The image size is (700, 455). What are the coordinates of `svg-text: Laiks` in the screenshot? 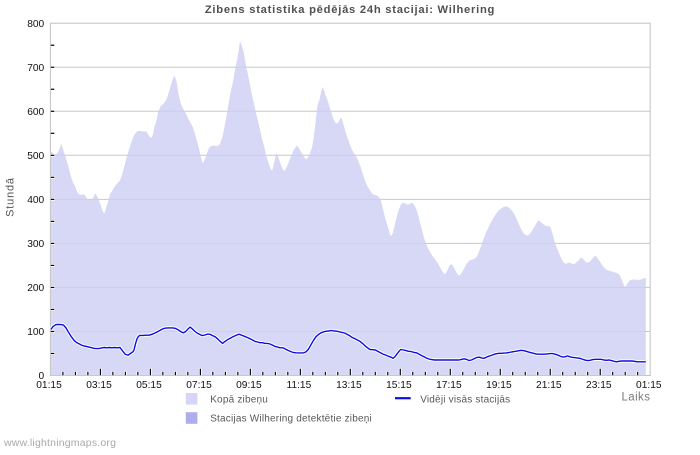 It's located at (636, 398).